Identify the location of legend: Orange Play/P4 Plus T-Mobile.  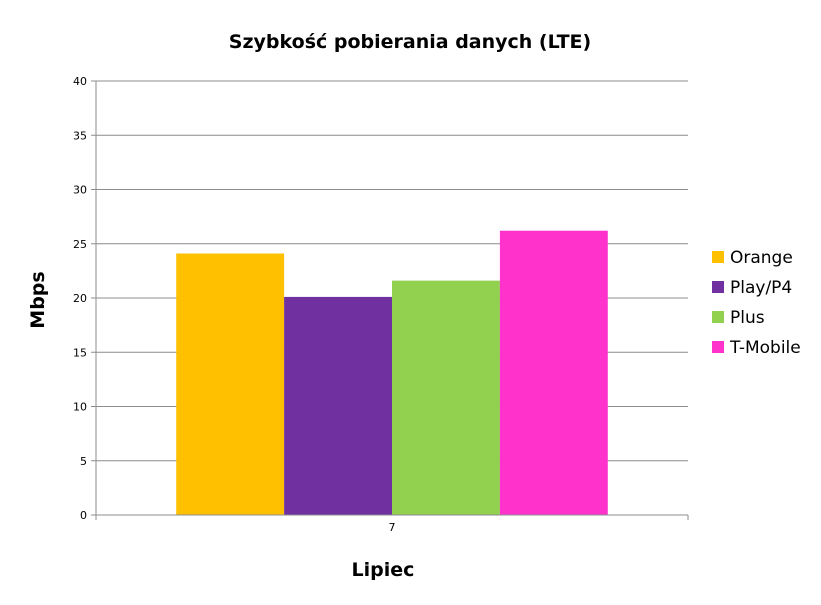
(756, 303).